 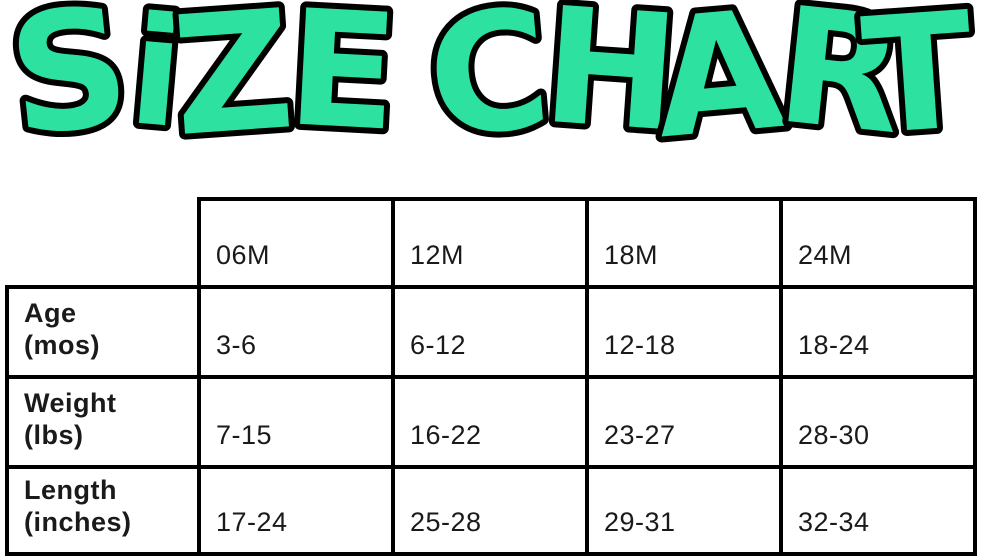 What do you see at coordinates (878, 243) in the screenshot?
I see `column-header-24m: 24M` at bounding box center [878, 243].